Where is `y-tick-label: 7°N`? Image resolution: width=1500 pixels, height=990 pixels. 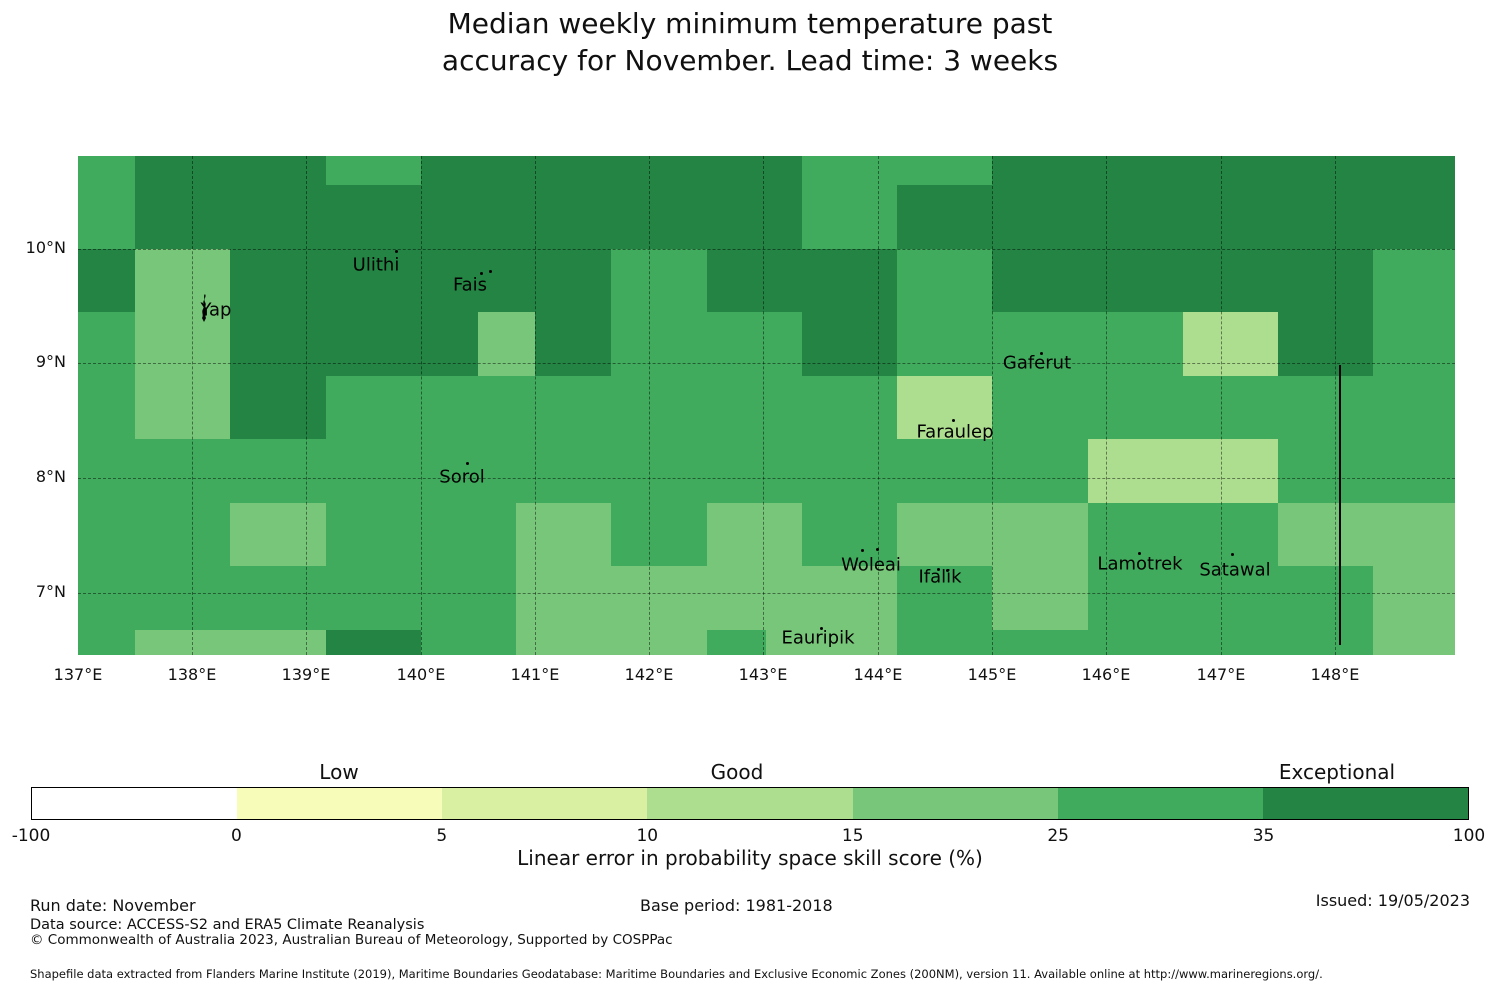 y-tick-label: 7°N is located at coordinates (50, 591).